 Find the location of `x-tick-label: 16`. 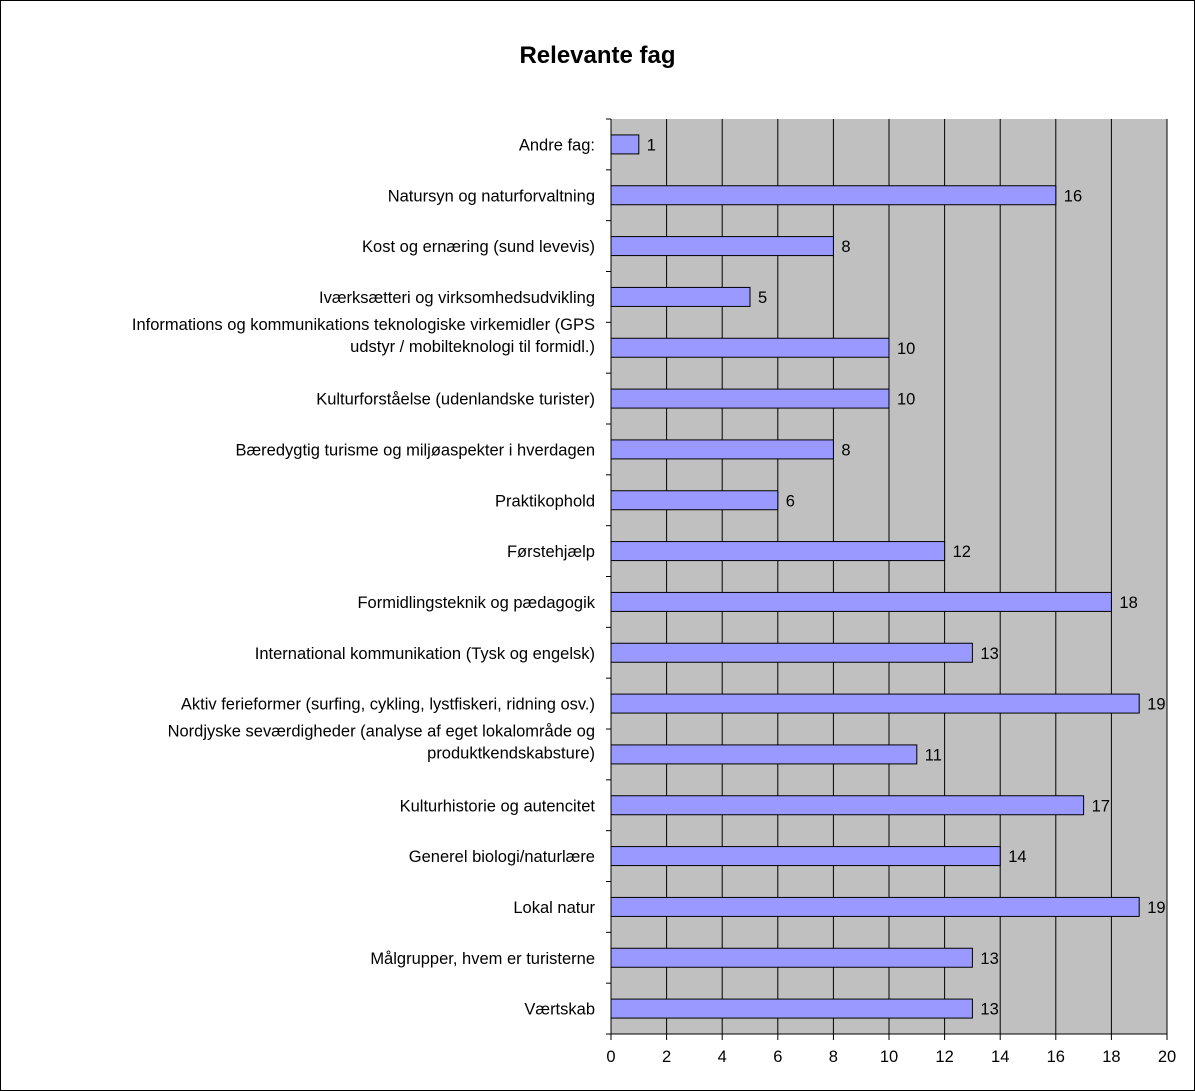

x-tick-label: 16 is located at coordinates (1056, 1057).